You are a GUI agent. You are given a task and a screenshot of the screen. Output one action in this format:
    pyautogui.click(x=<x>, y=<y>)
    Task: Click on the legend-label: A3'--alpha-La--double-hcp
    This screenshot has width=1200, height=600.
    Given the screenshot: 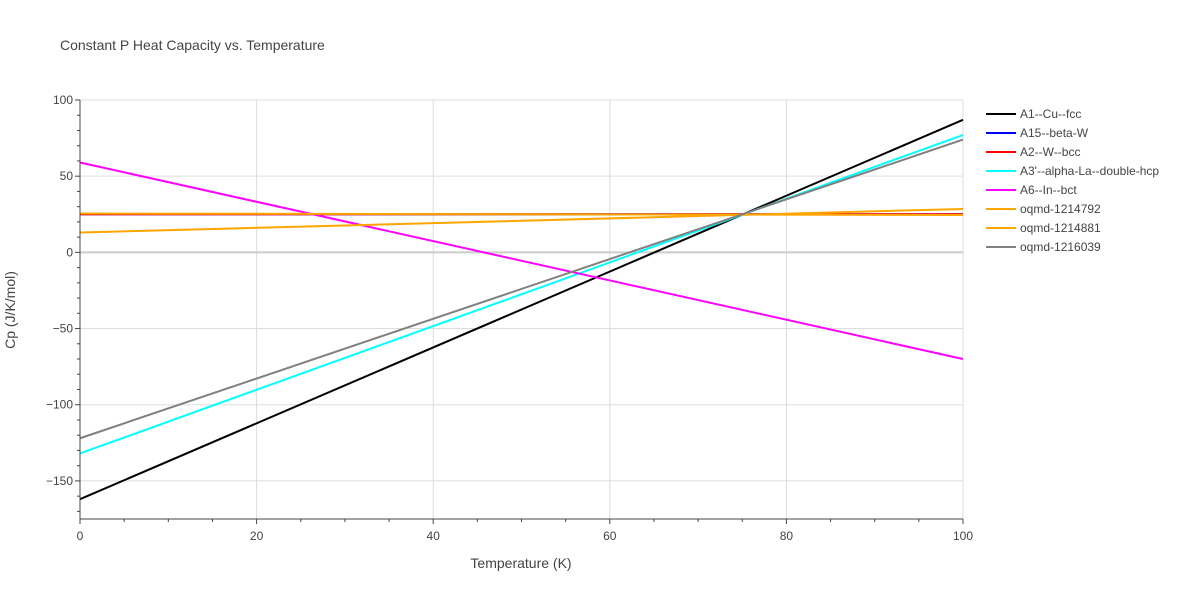 What is the action you would take?
    pyautogui.click(x=1089, y=171)
    